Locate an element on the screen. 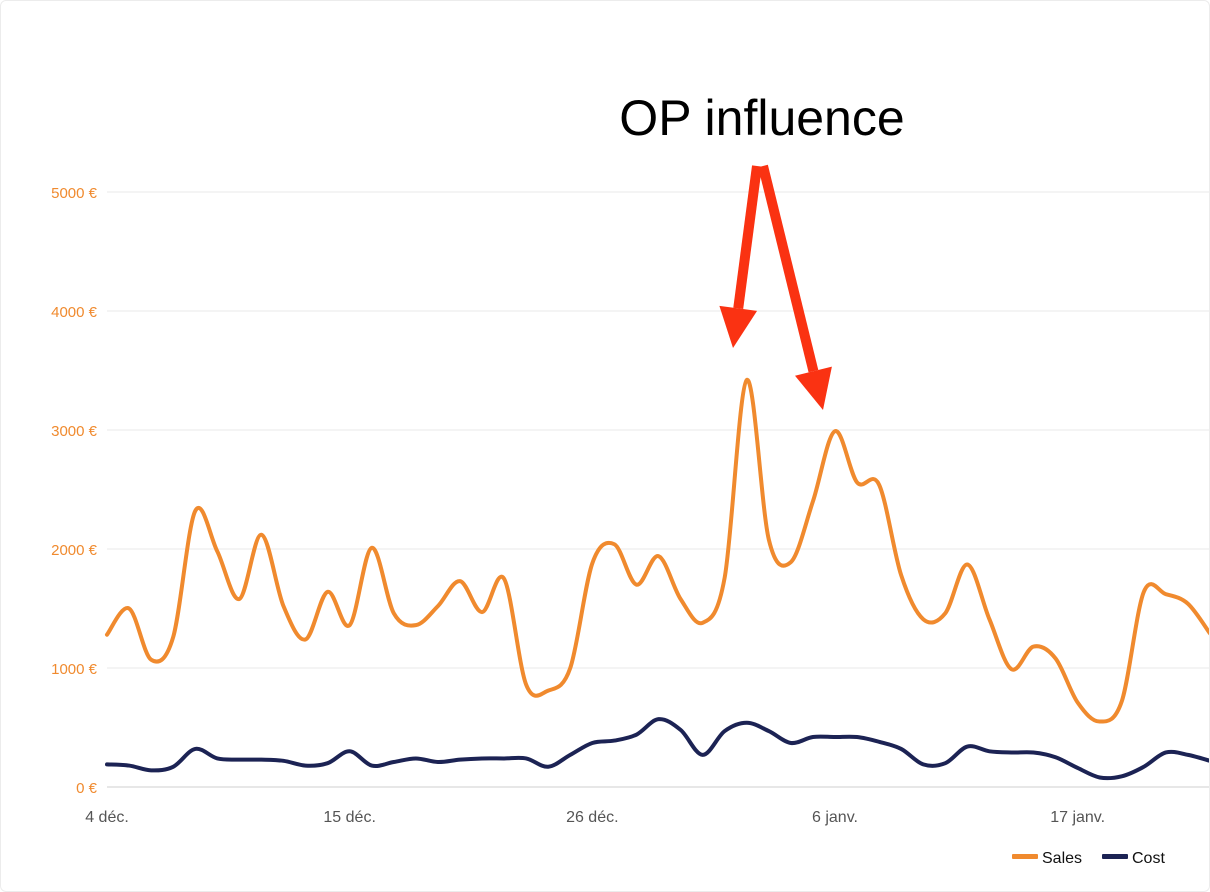  y-tick-label: 1000 € is located at coordinates (74, 669).